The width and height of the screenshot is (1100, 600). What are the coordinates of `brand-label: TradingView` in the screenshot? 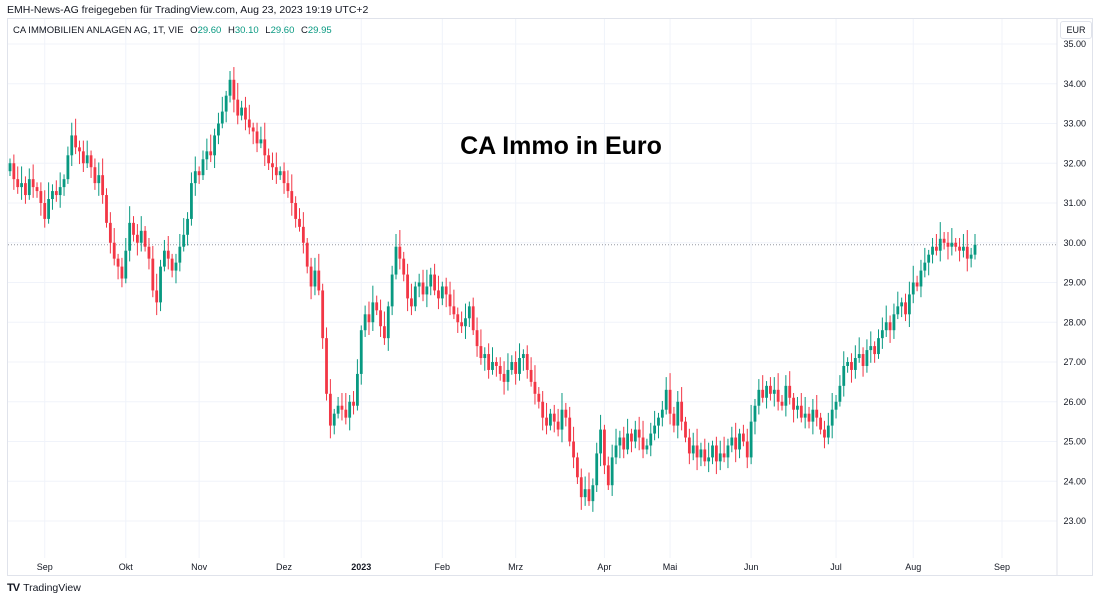 It's located at (52, 588).